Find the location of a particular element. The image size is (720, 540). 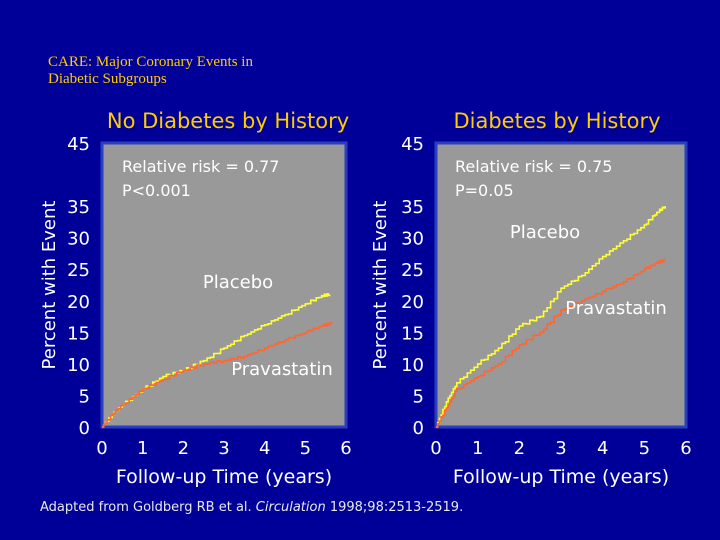

series-label-placebo-2: Placebo is located at coordinates (545, 232).